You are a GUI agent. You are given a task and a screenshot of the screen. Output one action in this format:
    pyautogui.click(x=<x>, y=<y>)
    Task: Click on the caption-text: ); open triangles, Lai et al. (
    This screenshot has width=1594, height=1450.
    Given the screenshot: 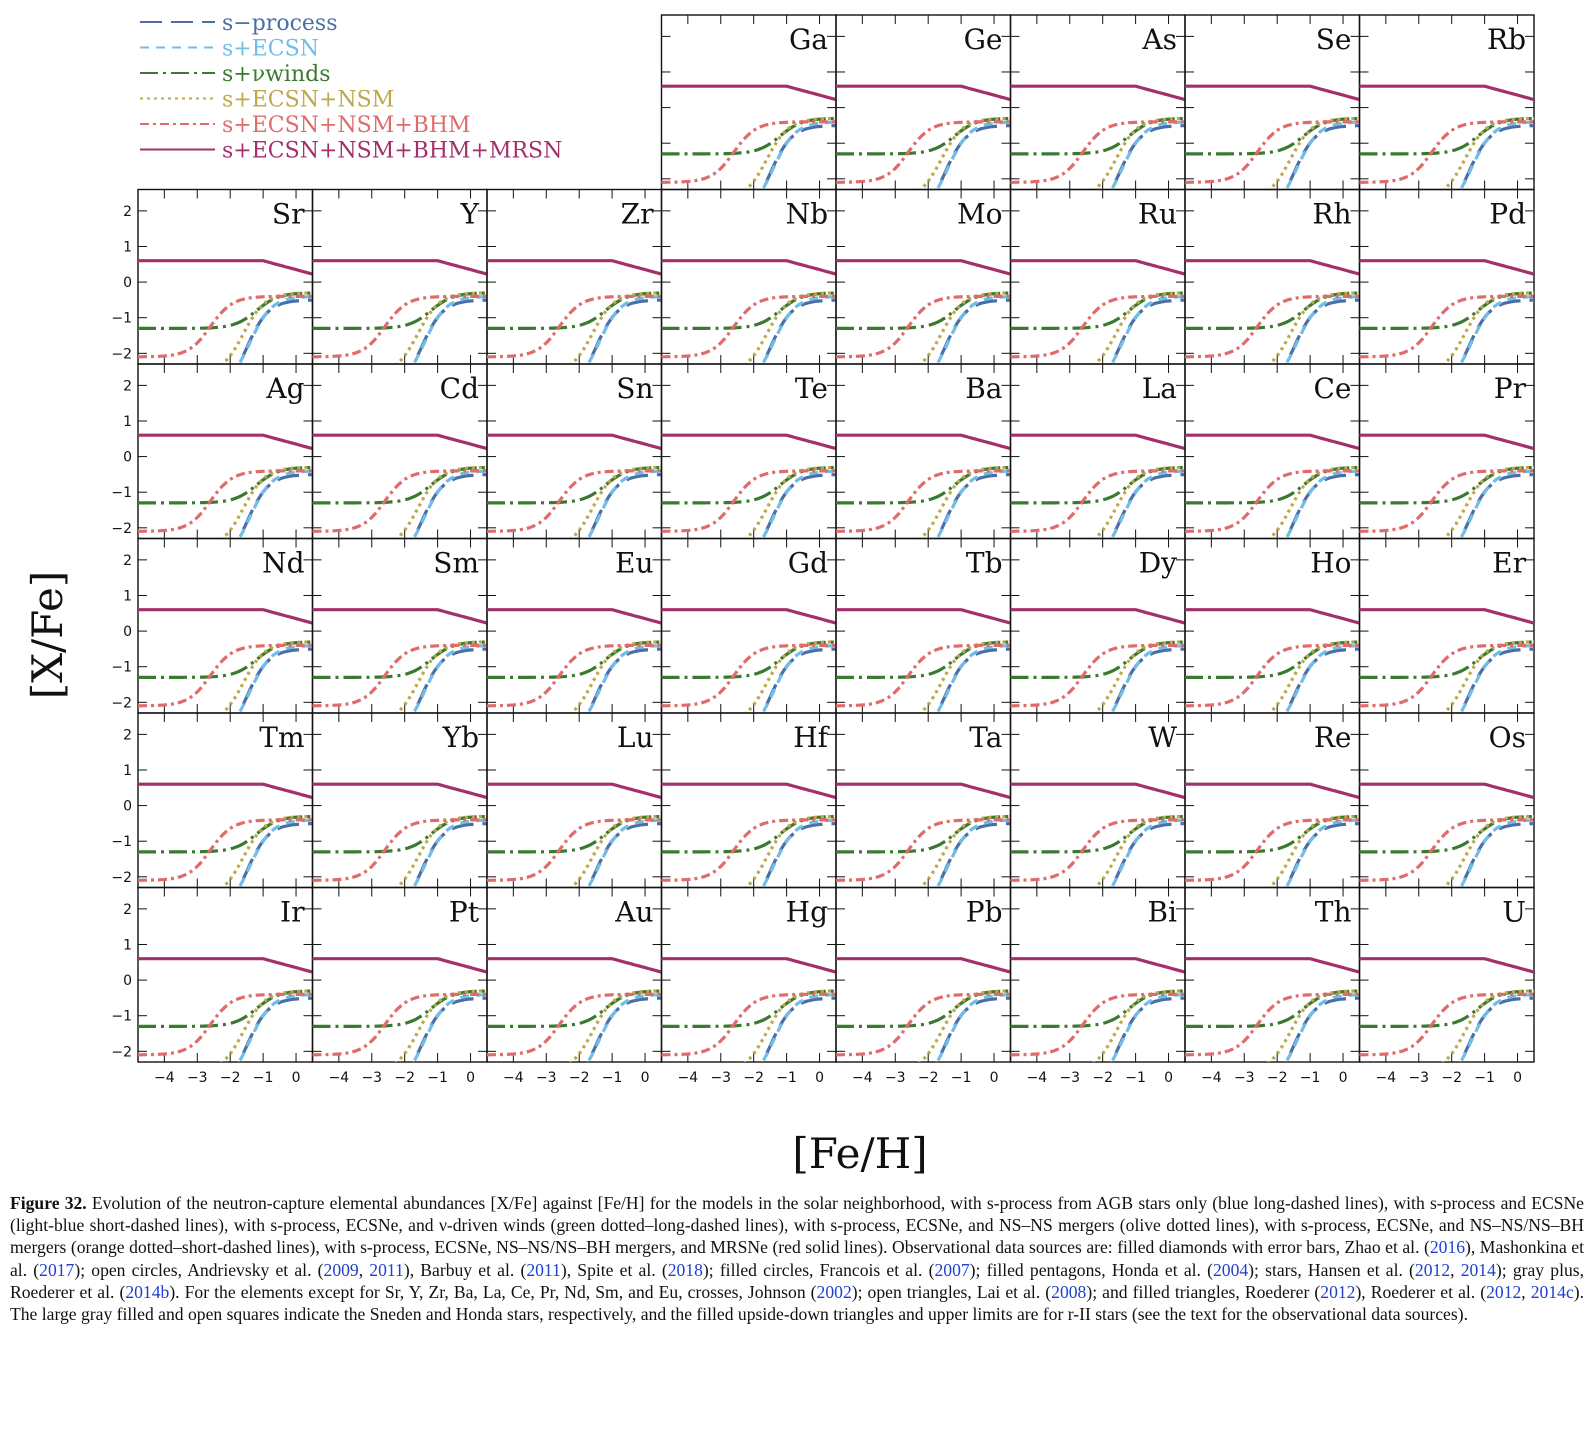 What is the action you would take?
    pyautogui.click(x=951, y=1291)
    